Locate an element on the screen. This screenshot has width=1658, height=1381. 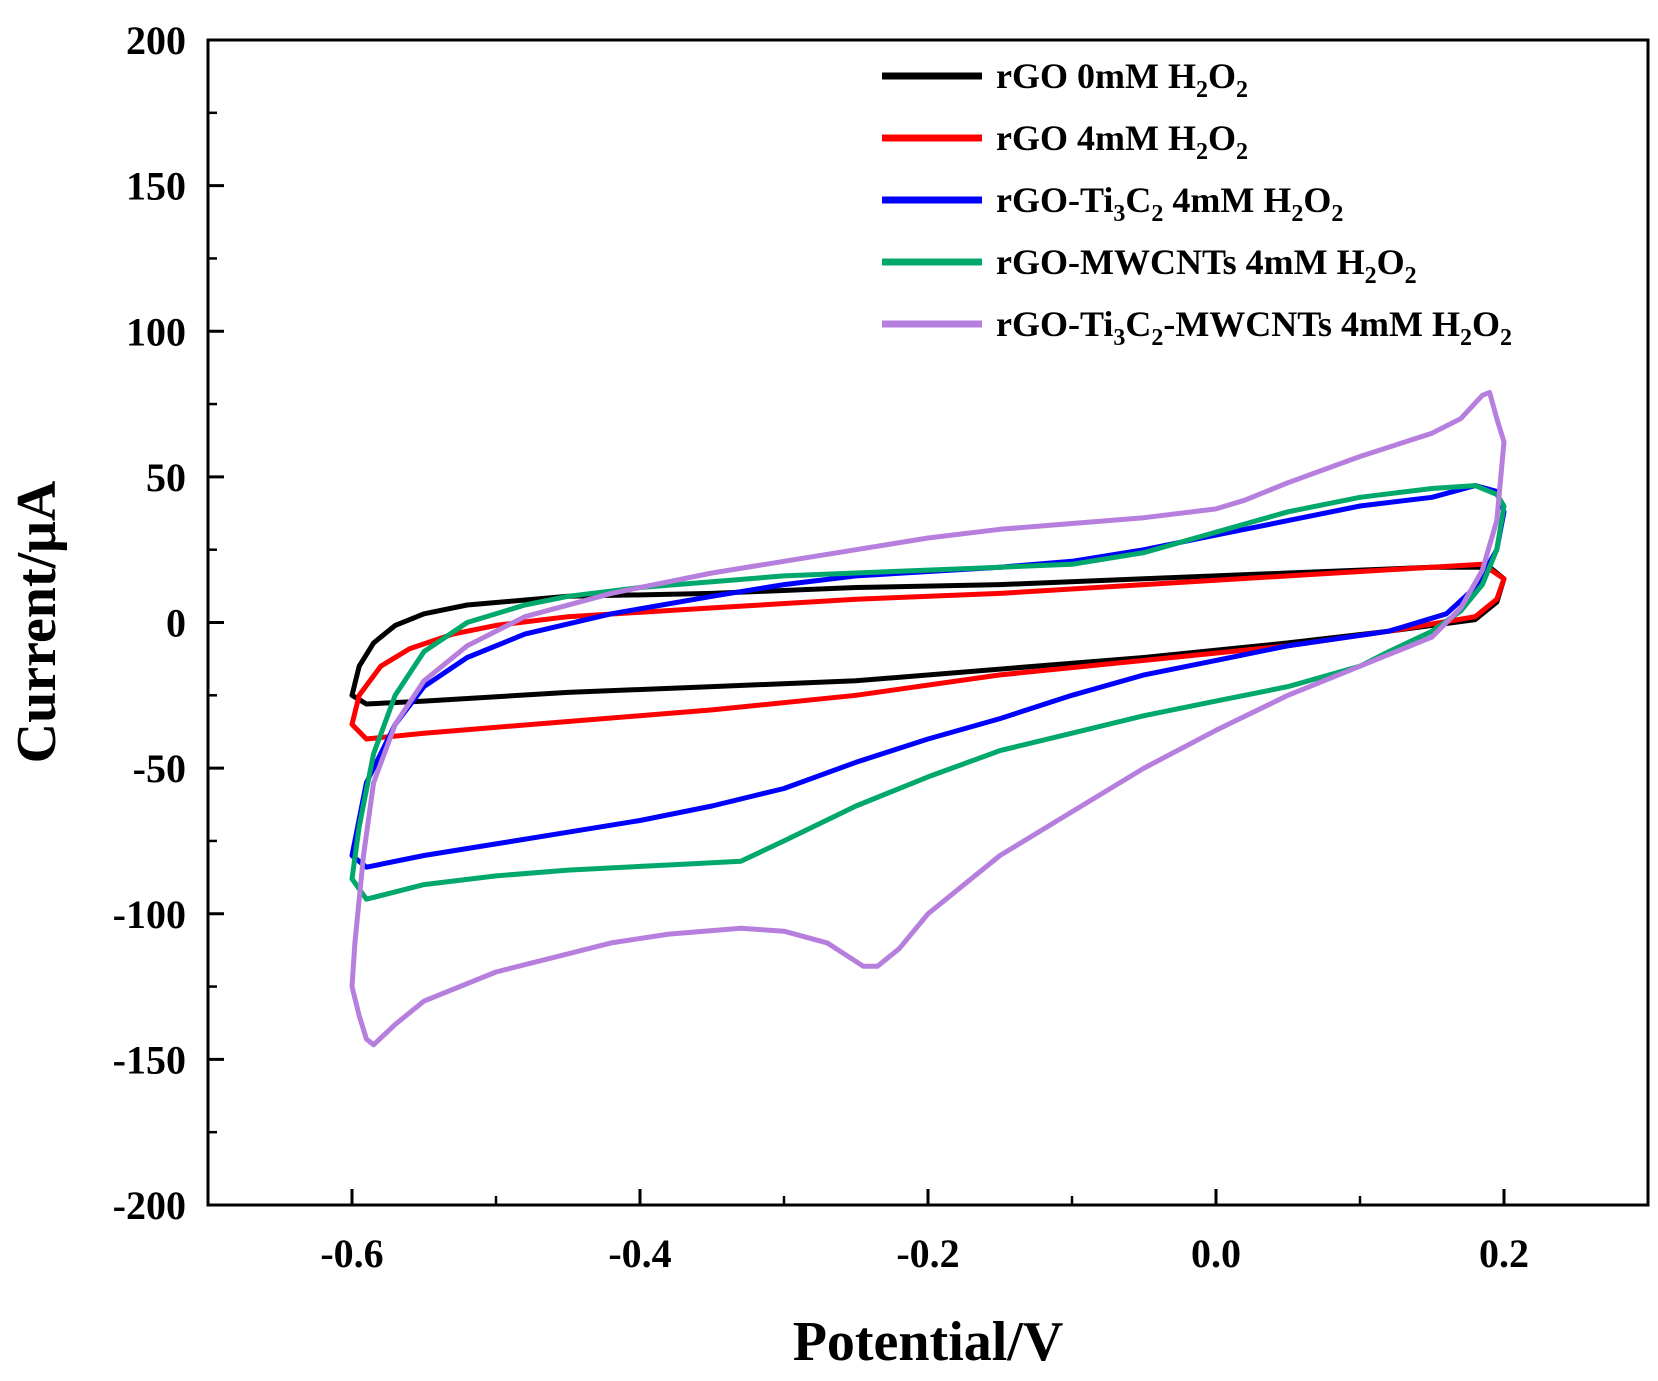
legend-label-1: rGO 0mM H2O2 is located at coordinates (1122, 79).